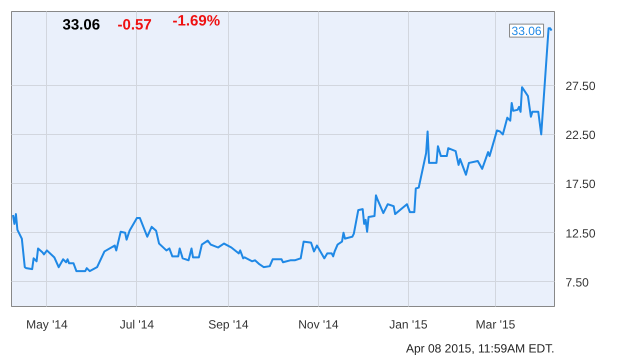  I want to click on x-tick-label: Jan '15, so click(408, 325).